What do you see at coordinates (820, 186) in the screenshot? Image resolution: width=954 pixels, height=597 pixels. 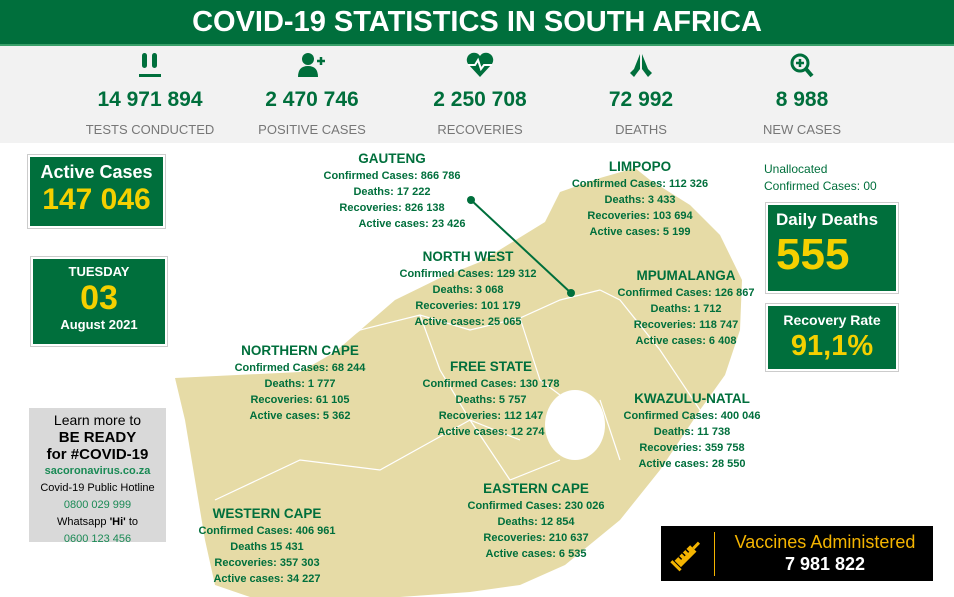 I see `unallocated-value: Confirmed Cases: 00` at bounding box center [820, 186].